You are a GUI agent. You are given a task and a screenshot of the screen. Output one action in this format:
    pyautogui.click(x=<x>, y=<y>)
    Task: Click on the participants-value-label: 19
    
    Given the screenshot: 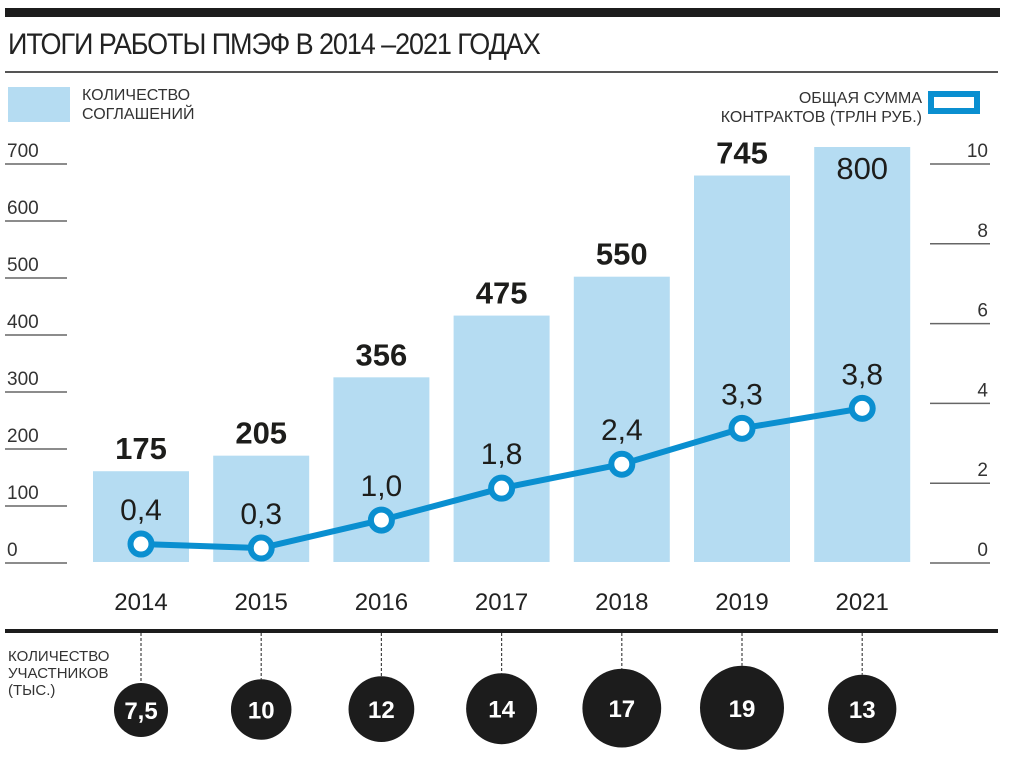 What is the action you would take?
    pyautogui.click(x=742, y=709)
    